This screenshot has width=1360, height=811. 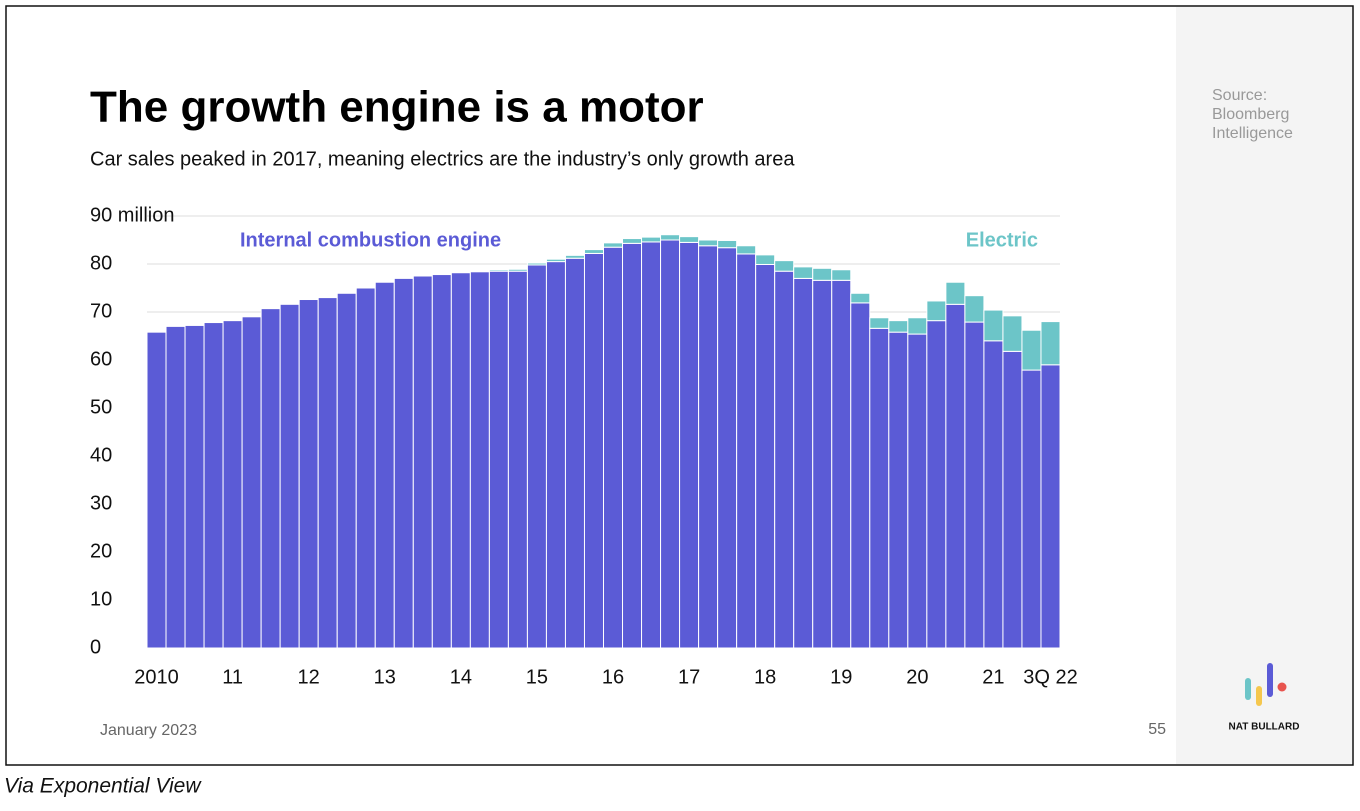 What do you see at coordinates (1267, 114) in the screenshot?
I see `source: Source: Bloomberg Intelligence` at bounding box center [1267, 114].